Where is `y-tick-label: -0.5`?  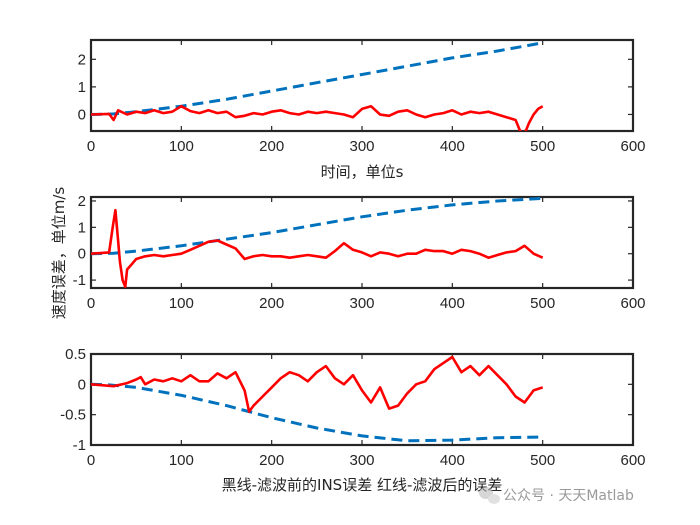 y-tick-label: -0.5 is located at coordinates (73, 415).